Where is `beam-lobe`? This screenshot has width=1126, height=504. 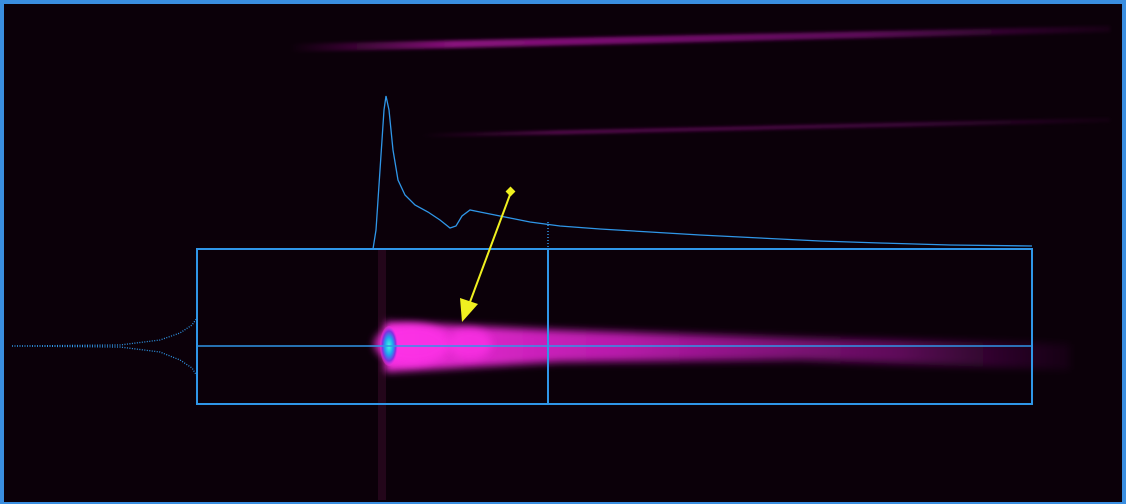 beam-lobe is located at coordinates (470, 344).